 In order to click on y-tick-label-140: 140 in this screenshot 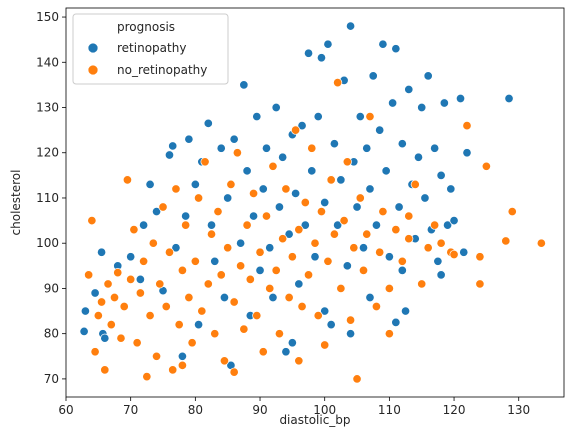, I will do `click(47, 62)`.